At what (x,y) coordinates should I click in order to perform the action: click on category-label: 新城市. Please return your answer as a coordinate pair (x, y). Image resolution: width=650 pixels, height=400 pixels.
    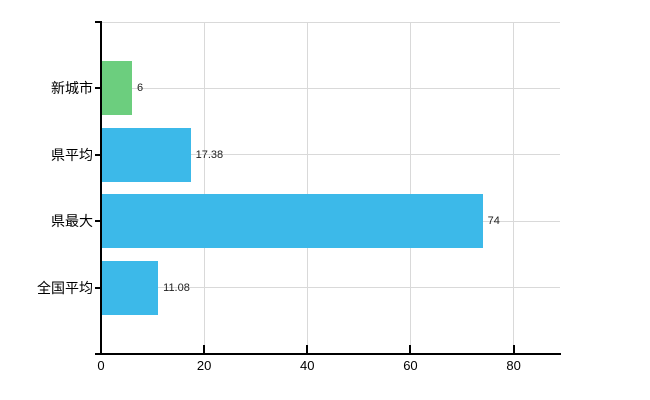
    Looking at the image, I should click on (72, 88).